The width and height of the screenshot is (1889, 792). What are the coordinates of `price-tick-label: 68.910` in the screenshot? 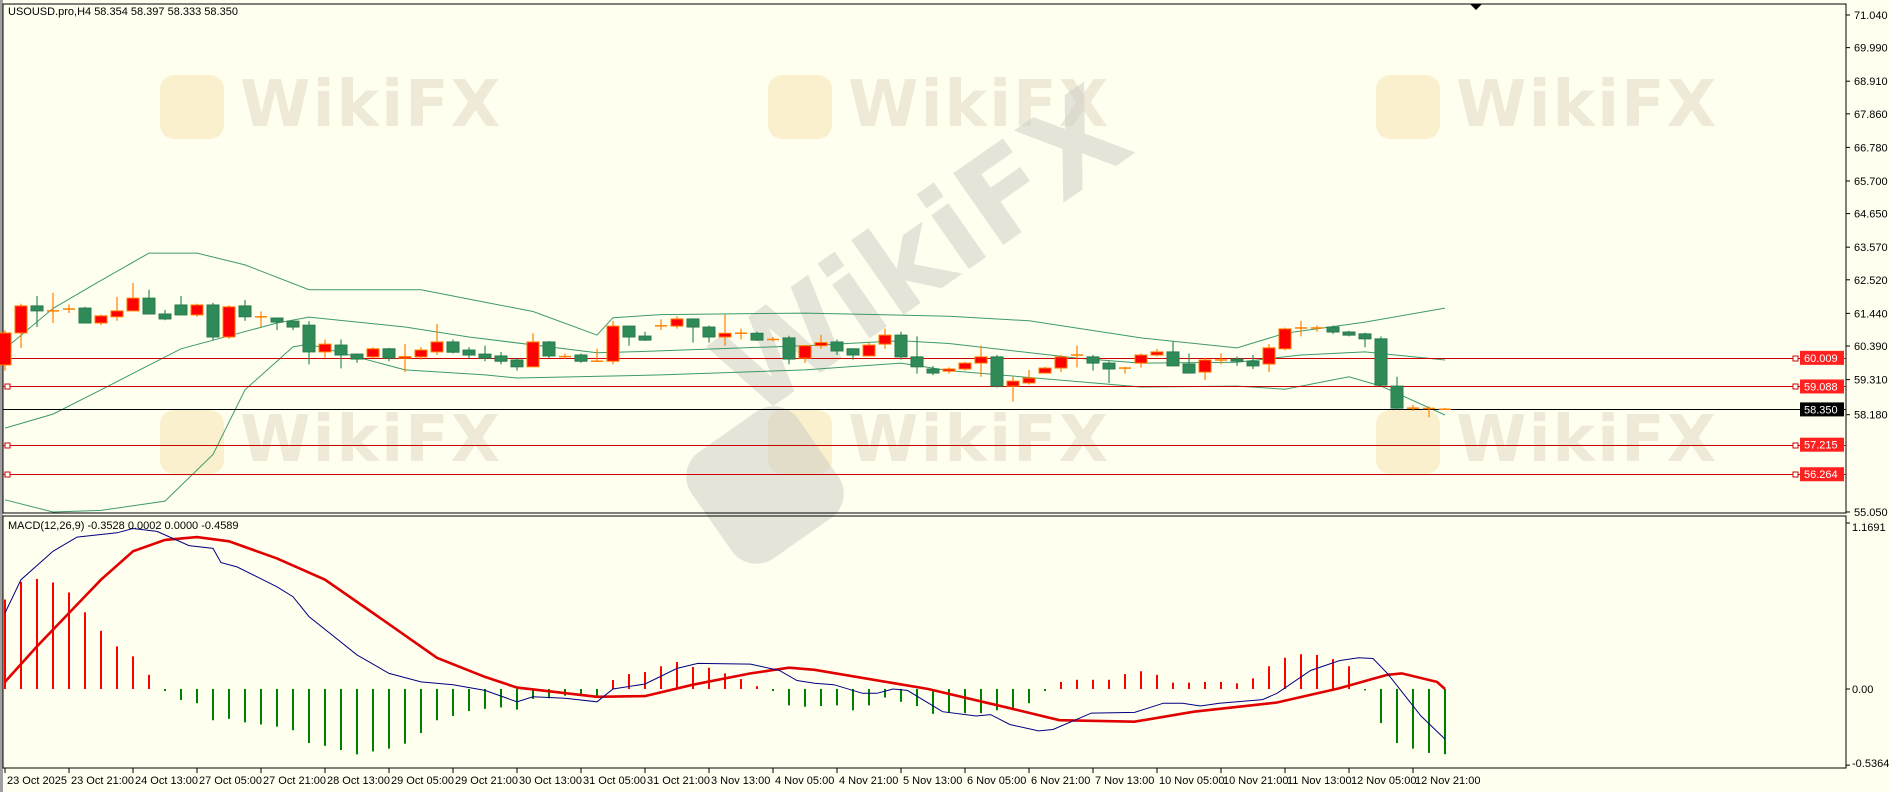 It's located at (1871, 82).